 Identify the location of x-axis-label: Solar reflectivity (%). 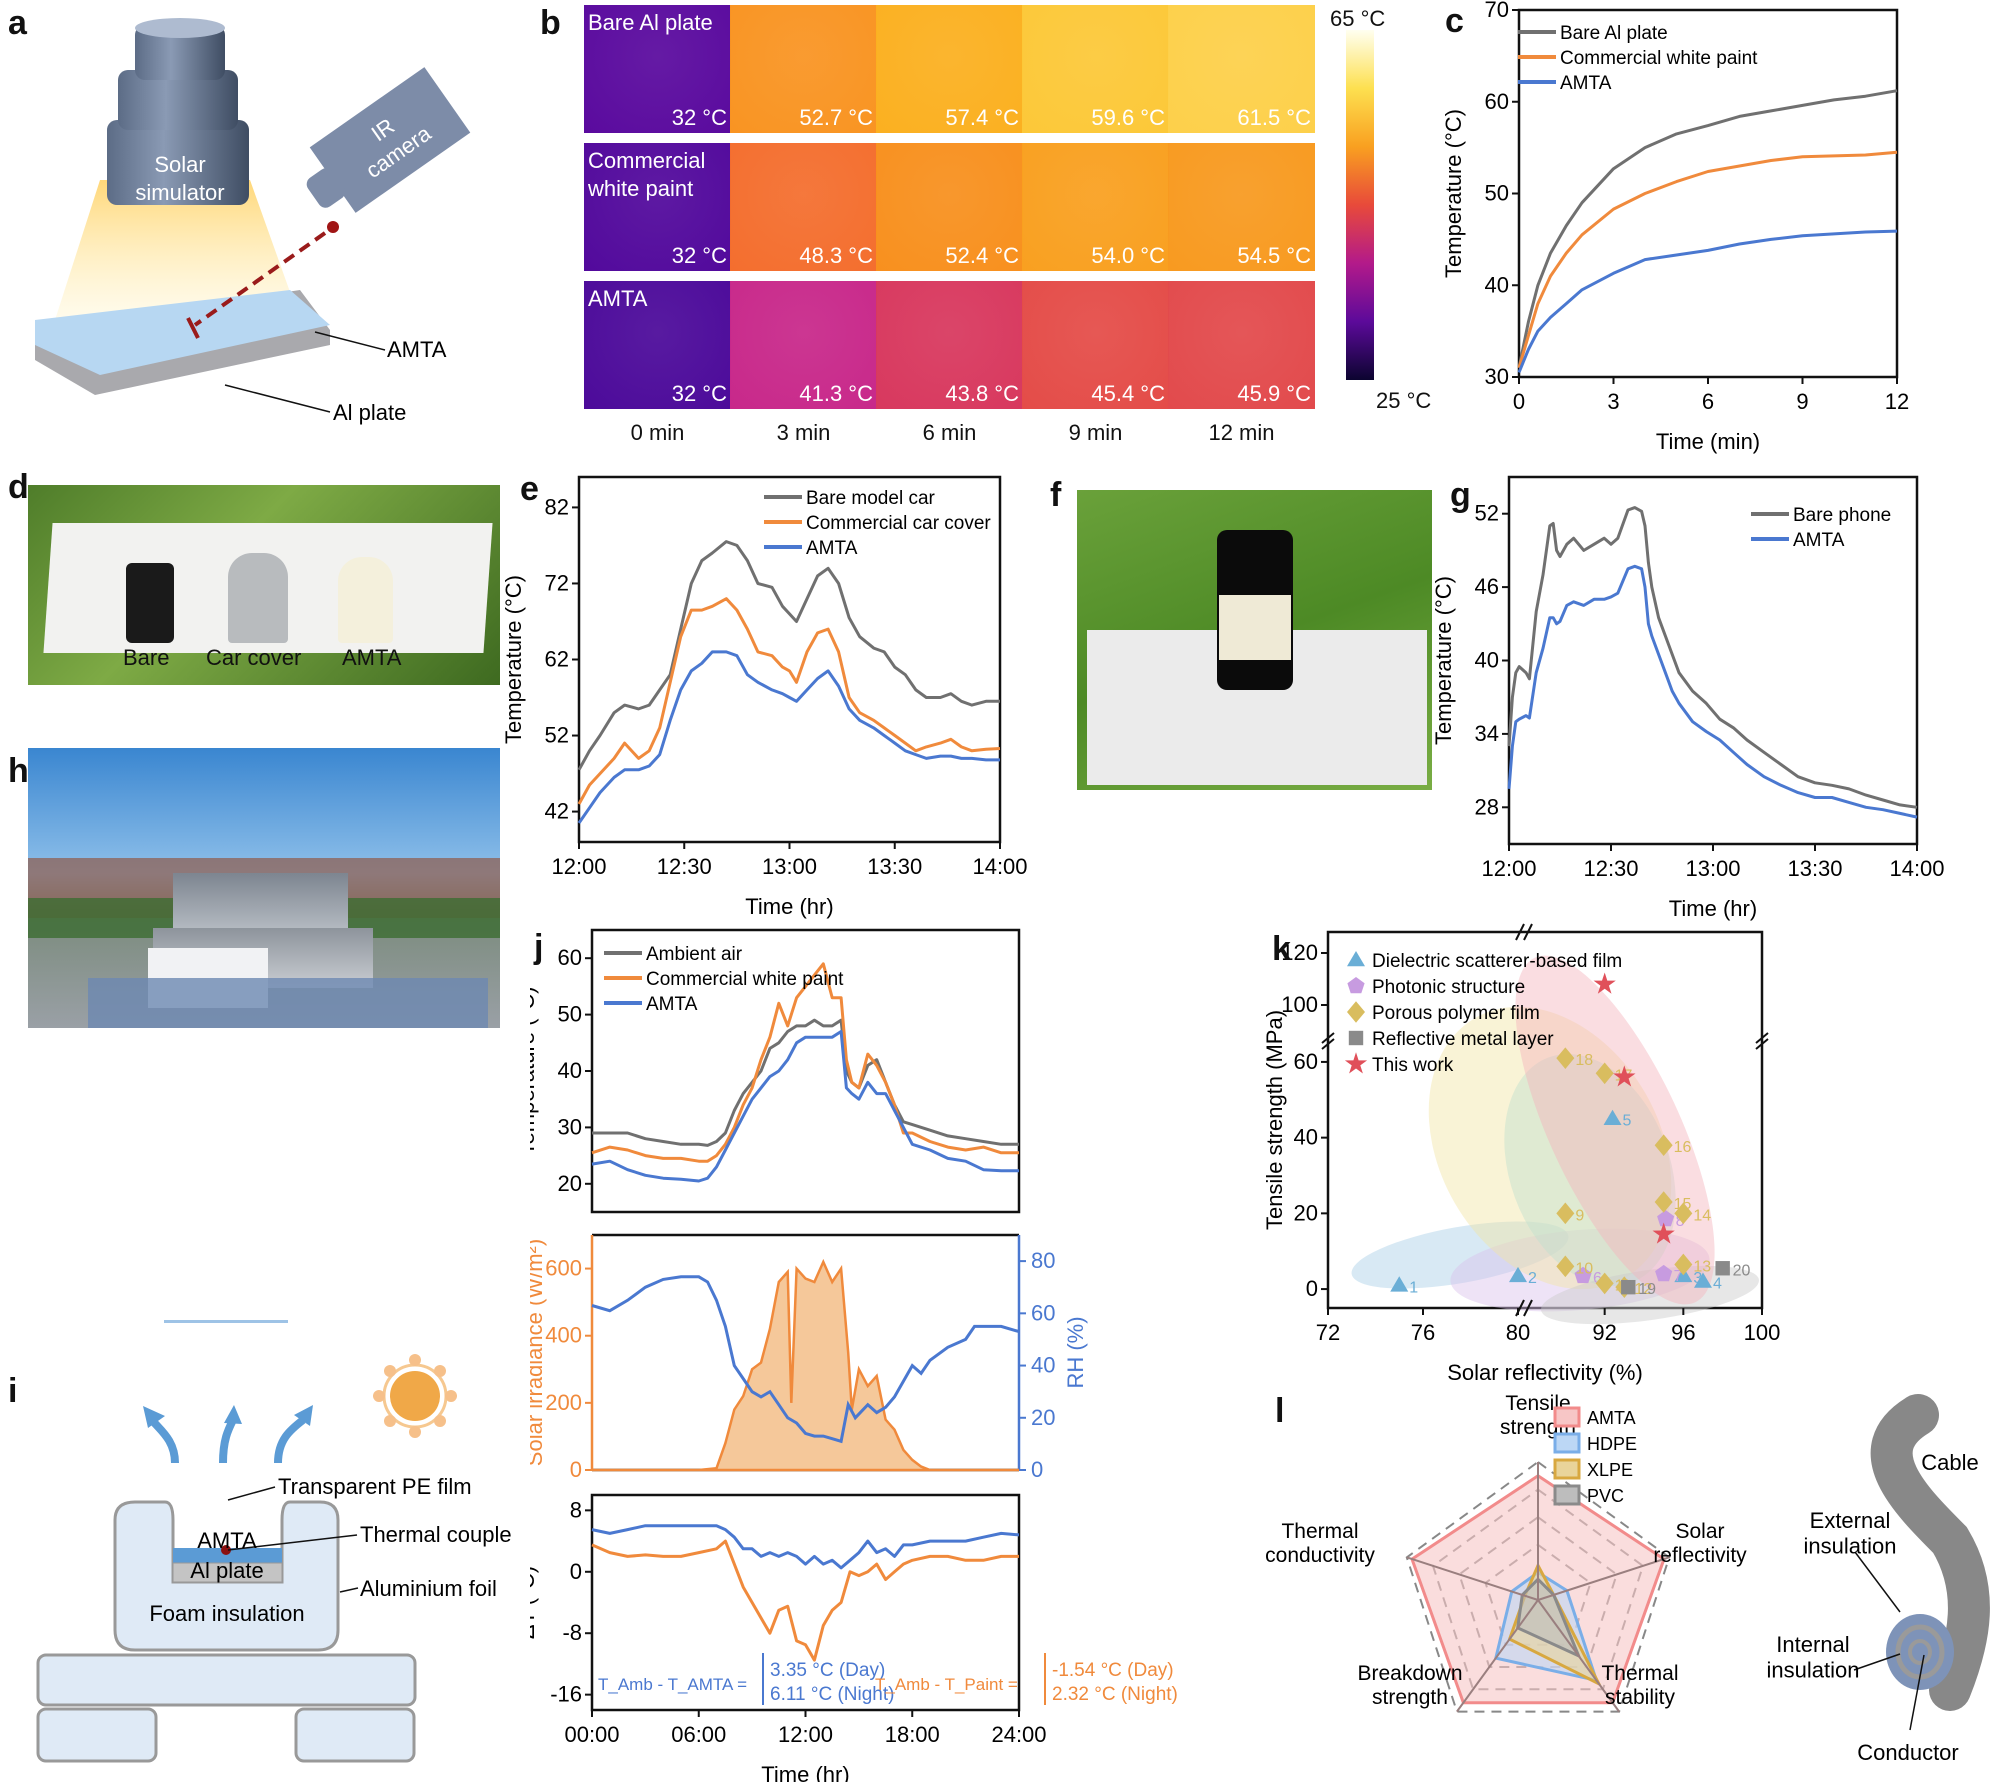
(1545, 1372).